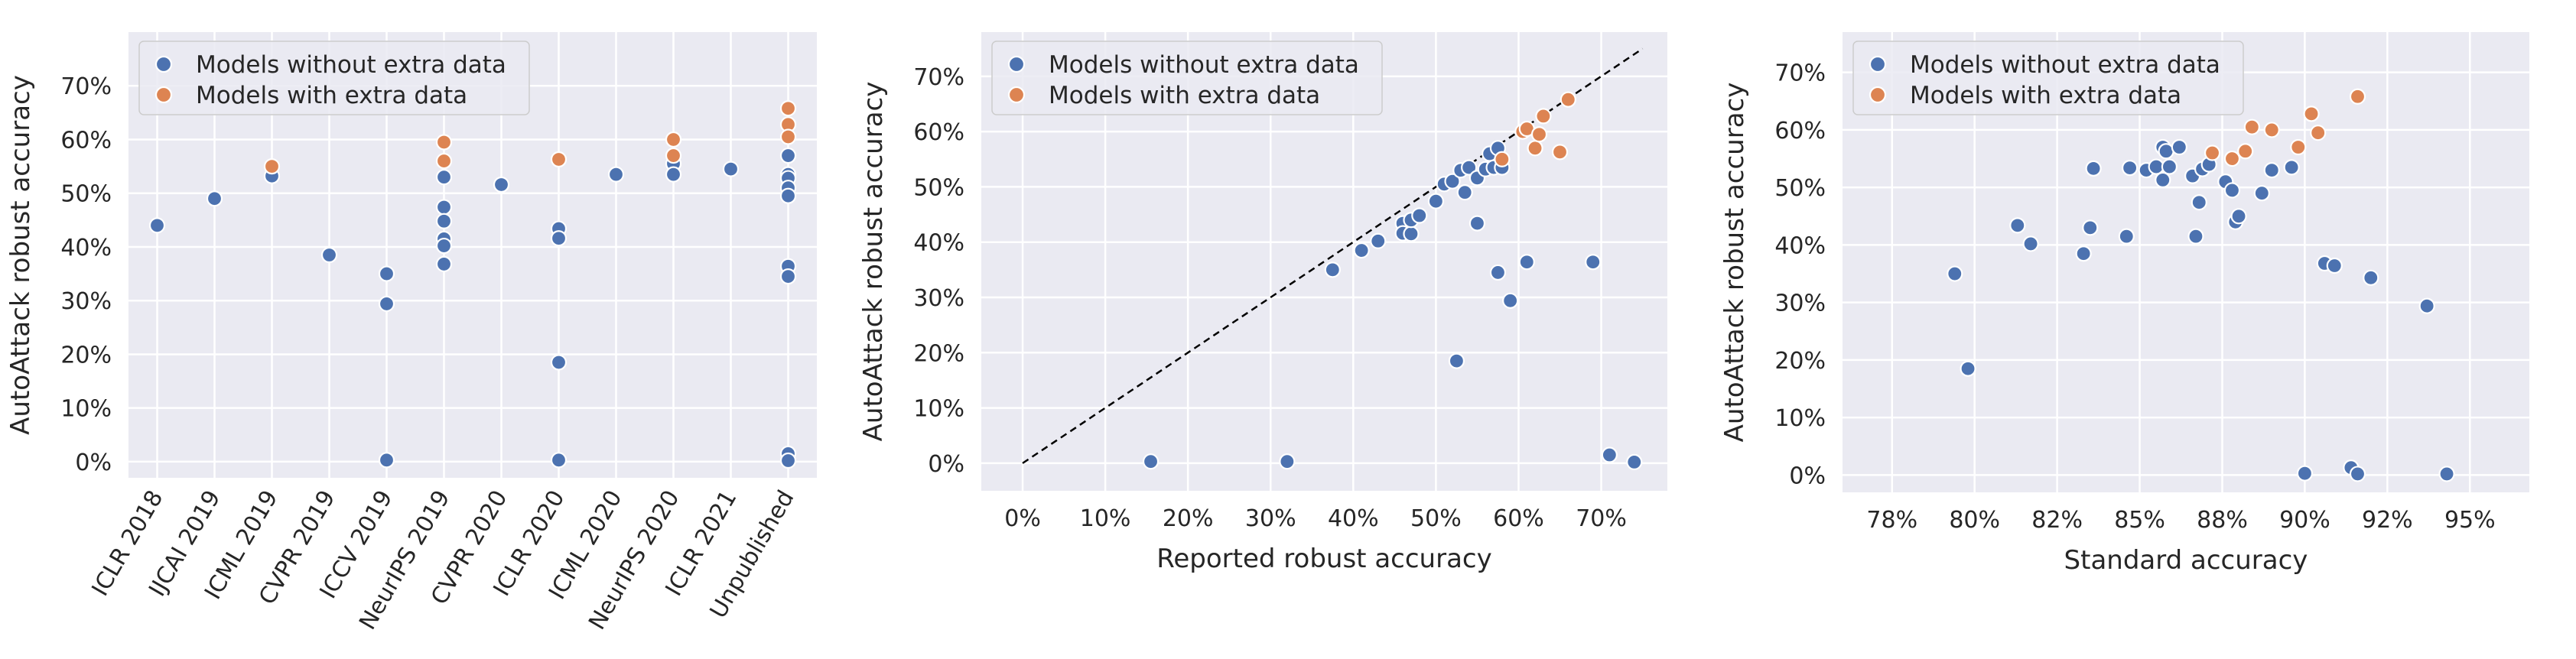 This screenshot has width=2576, height=659. Describe the element at coordinates (1974, 521) in the screenshot. I see `x-tick-label: 80%` at that location.